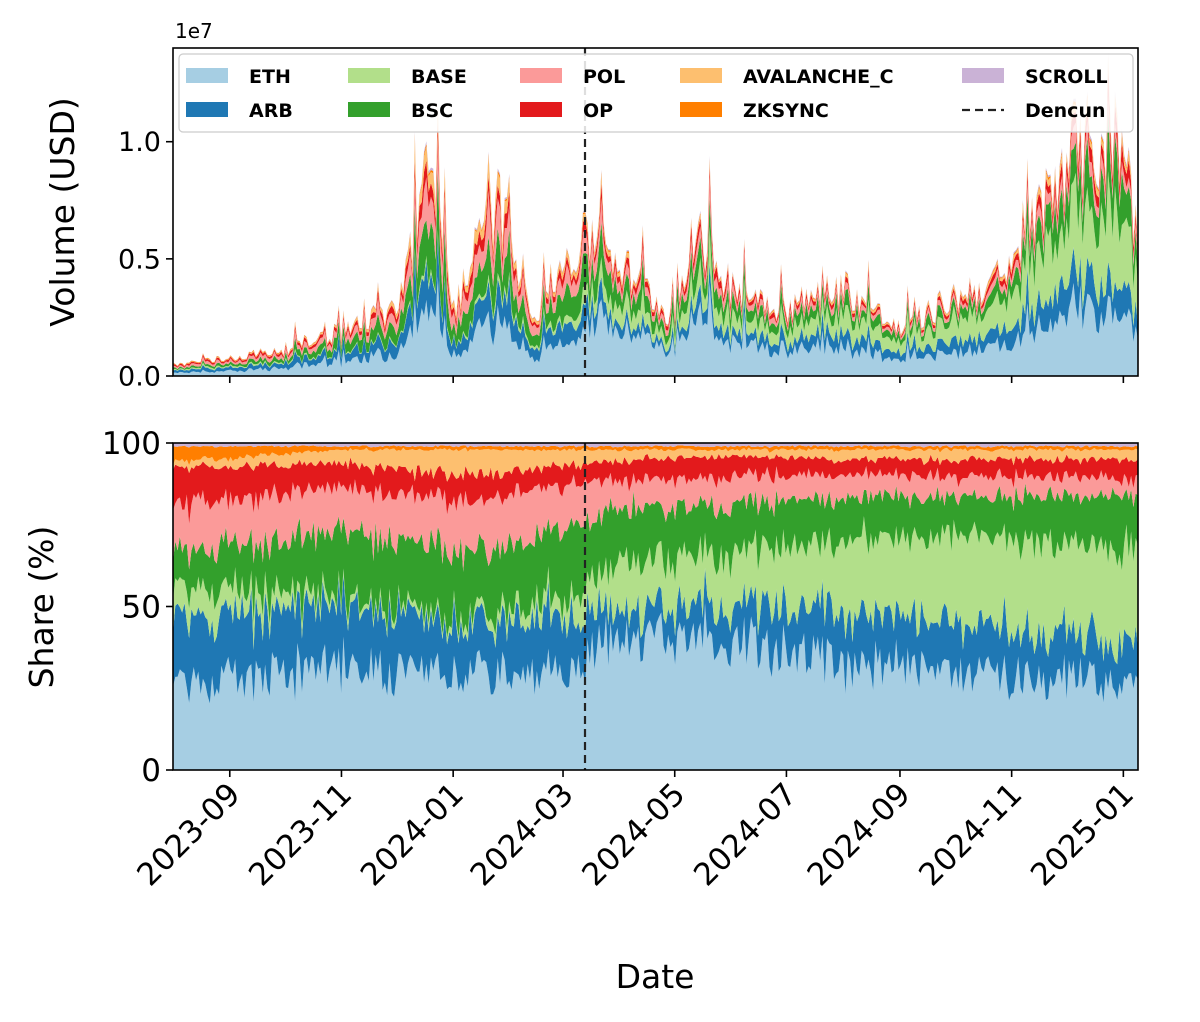 Image resolution: width=1200 pixels, height=1022 pixels. What do you see at coordinates (655, 326) in the screenshot?
I see `volume-area-eth` at bounding box center [655, 326].